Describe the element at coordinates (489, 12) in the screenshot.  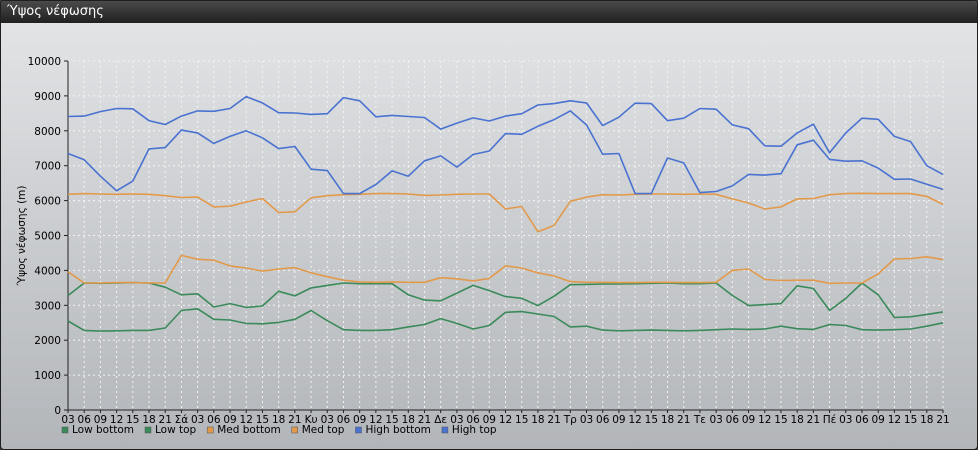
I see `window-titlebar: Ύψος νέφωσης` at that location.